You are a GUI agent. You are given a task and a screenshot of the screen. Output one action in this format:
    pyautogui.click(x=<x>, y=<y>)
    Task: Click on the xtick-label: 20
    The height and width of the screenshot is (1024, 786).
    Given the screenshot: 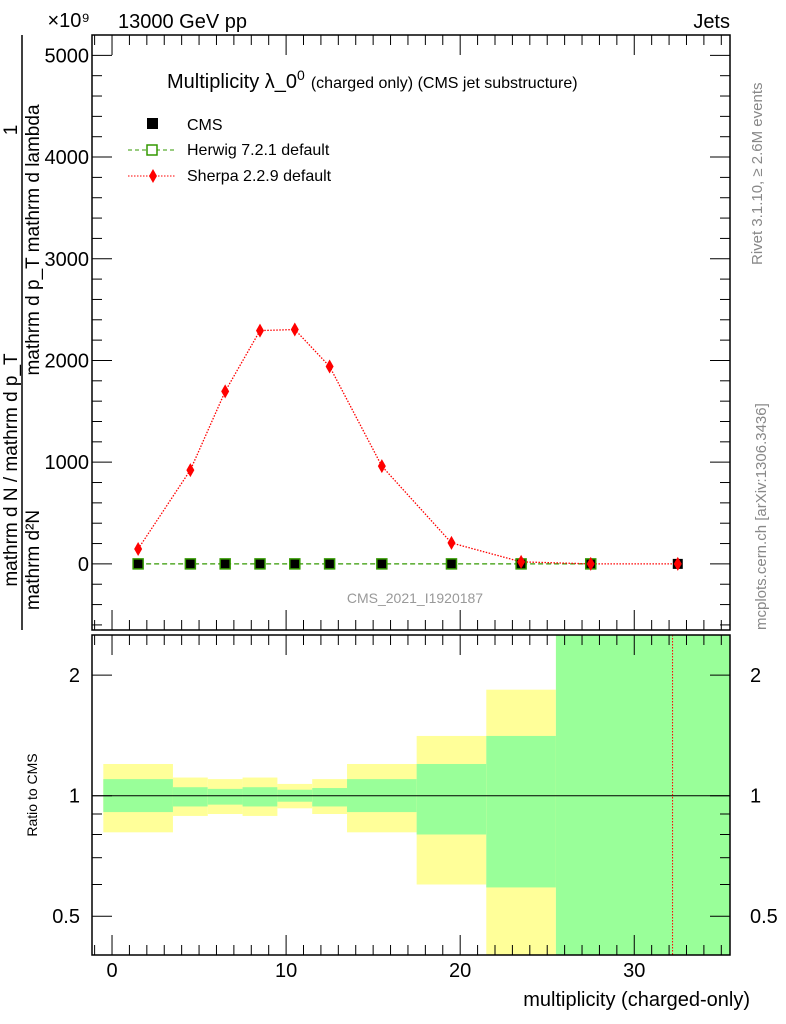 What is the action you would take?
    pyautogui.click(x=460, y=971)
    